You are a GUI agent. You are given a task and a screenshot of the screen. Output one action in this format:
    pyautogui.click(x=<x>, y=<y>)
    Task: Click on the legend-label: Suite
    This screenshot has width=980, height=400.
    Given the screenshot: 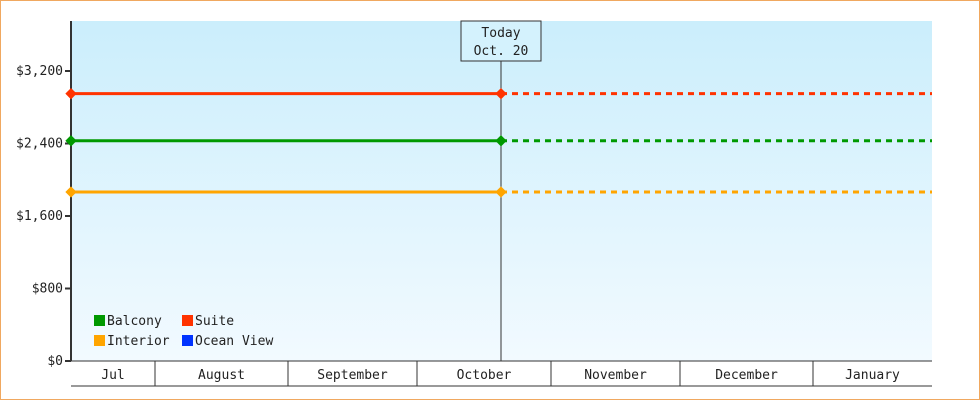 What is the action you would take?
    pyautogui.click(x=214, y=321)
    